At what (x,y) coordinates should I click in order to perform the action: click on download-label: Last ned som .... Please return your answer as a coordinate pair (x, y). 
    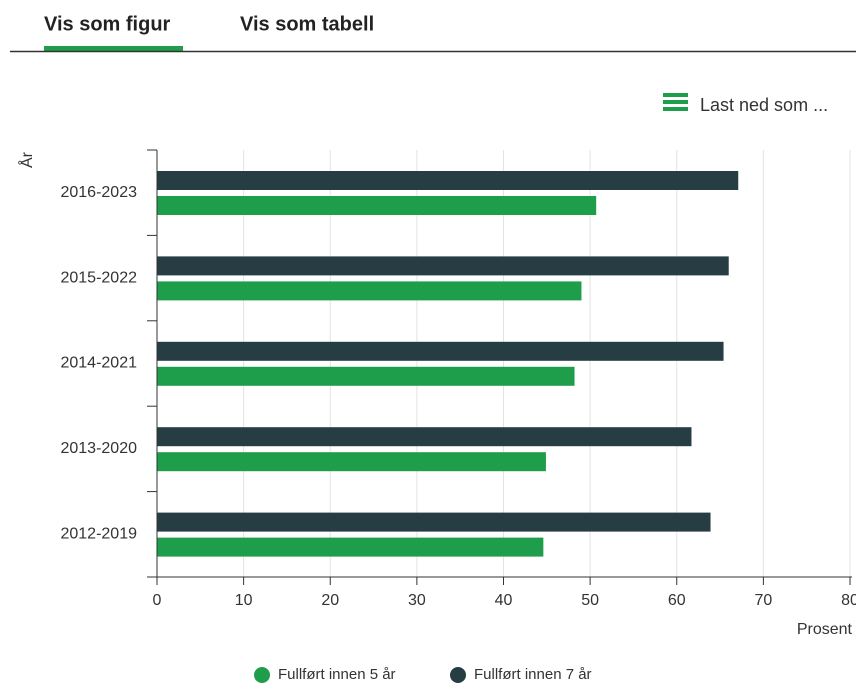
    Looking at the image, I should click on (764, 105).